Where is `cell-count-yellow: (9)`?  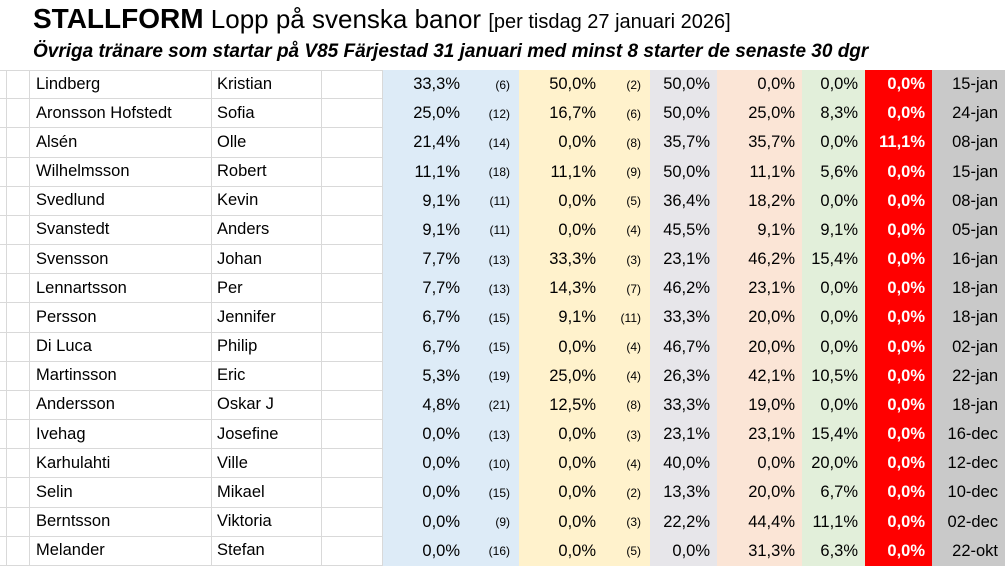 cell-count-yellow: (9) is located at coordinates (627, 172).